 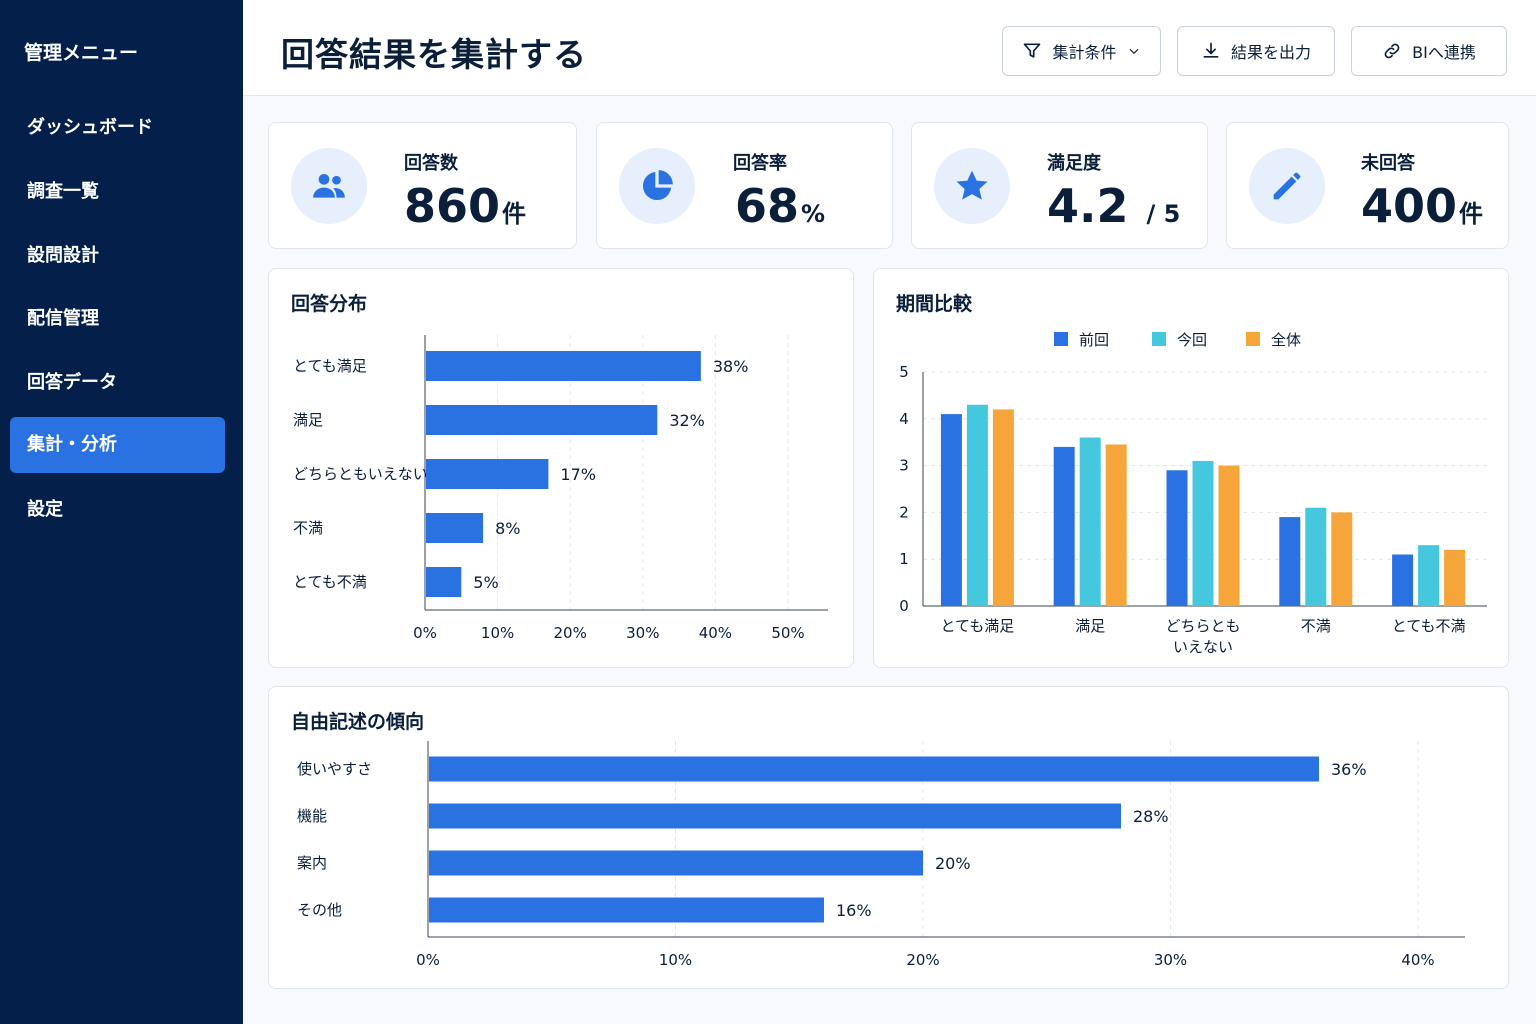 What do you see at coordinates (90, 127) in the screenshot?
I see `sidebar-item-dashboard: ダッシュボード` at bounding box center [90, 127].